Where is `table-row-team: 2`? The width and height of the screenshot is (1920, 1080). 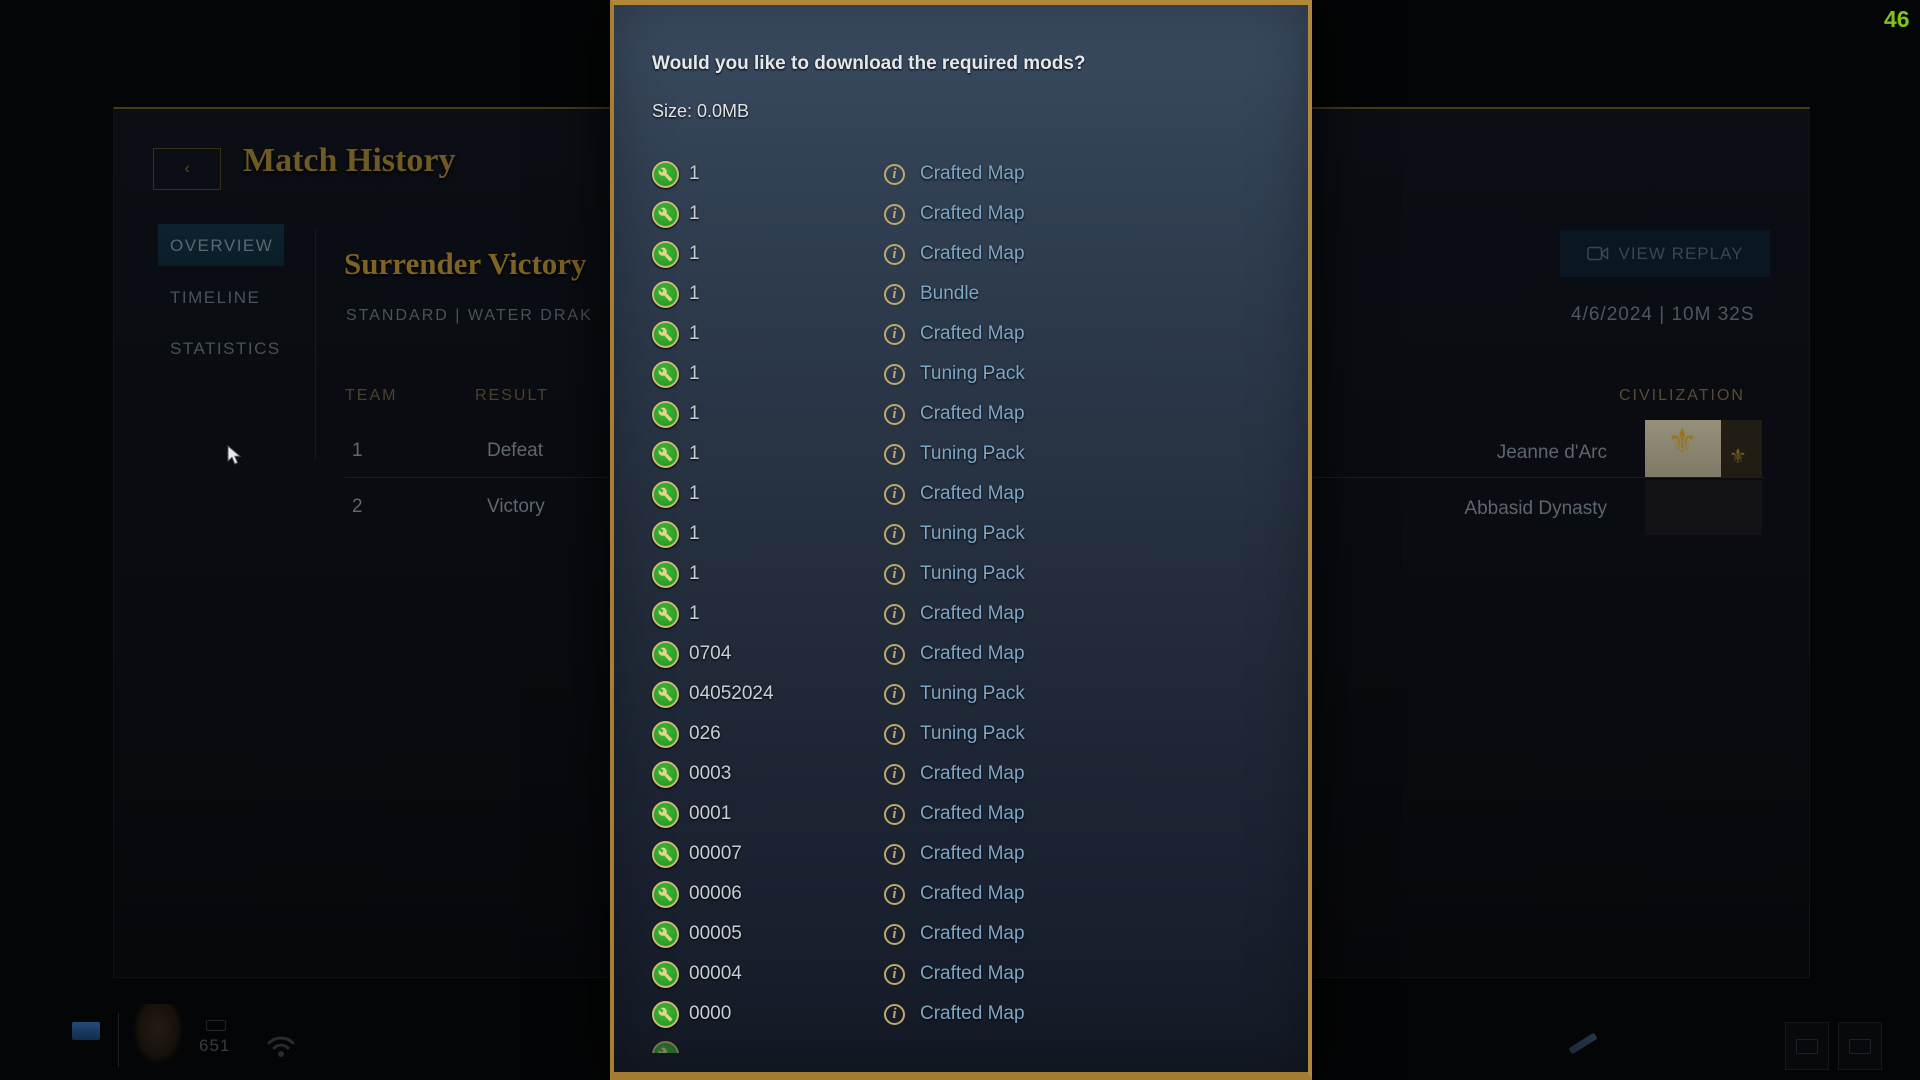
table-row-team: 2 is located at coordinates (357, 506).